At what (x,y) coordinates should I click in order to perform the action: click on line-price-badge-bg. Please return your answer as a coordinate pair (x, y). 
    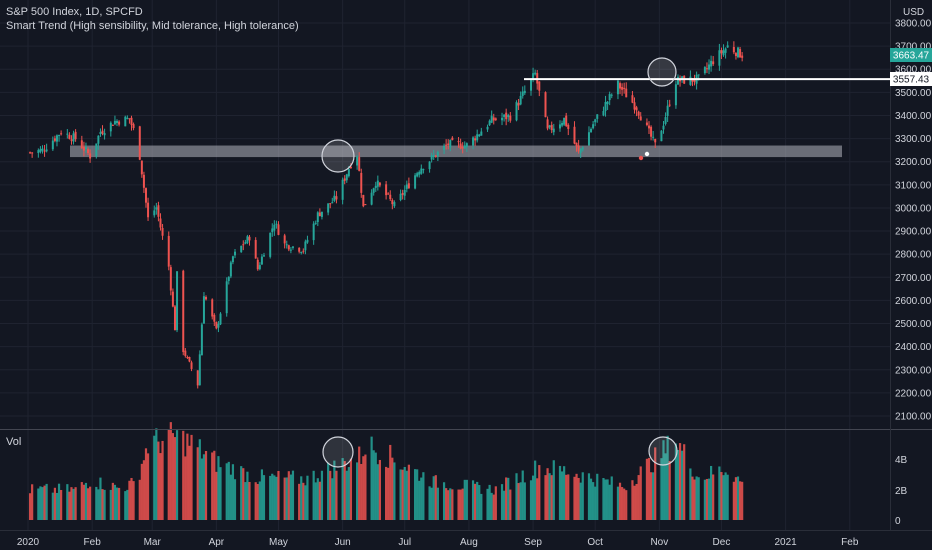
    Looking at the image, I should click on (911, 79).